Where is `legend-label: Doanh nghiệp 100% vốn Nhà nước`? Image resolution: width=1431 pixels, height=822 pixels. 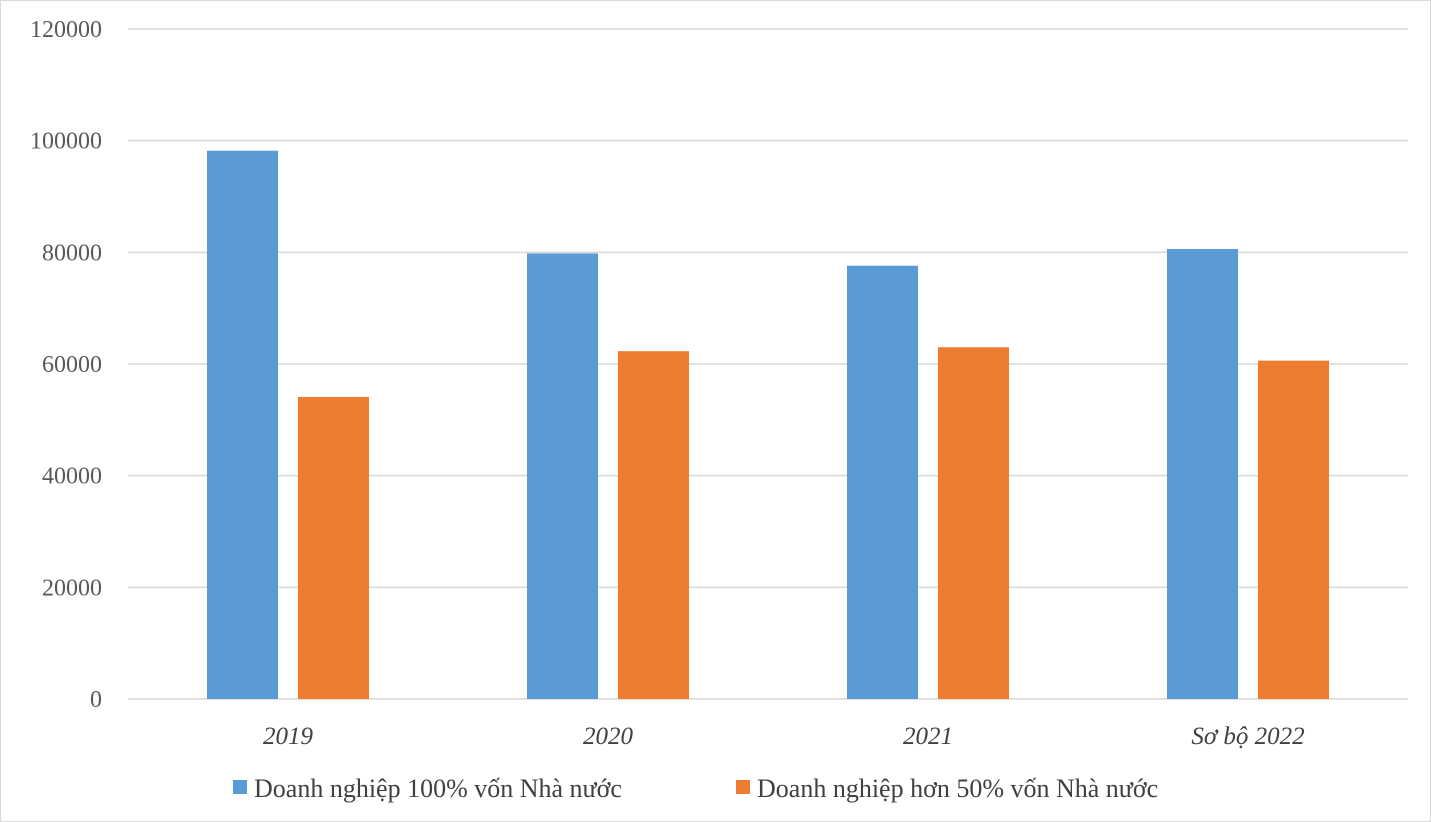
legend-label: Doanh nghiệp 100% vốn Nhà nước is located at coordinates (438, 788).